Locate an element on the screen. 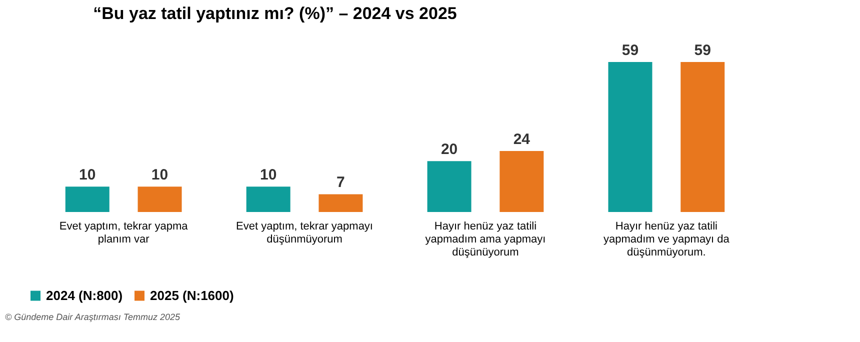  legend-label: 2024 (N:800) is located at coordinates (84, 295).